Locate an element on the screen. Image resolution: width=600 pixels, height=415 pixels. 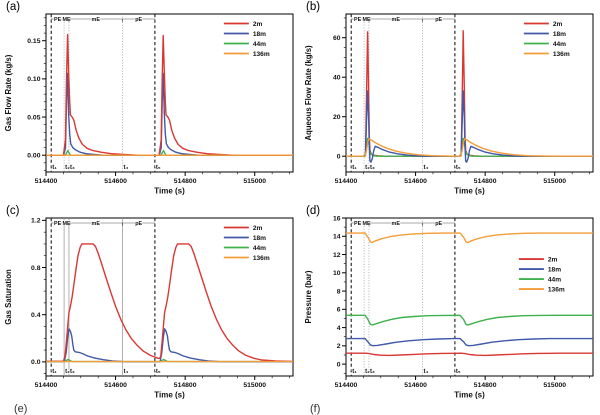
panel-a-label: (a) is located at coordinates (13, 7).